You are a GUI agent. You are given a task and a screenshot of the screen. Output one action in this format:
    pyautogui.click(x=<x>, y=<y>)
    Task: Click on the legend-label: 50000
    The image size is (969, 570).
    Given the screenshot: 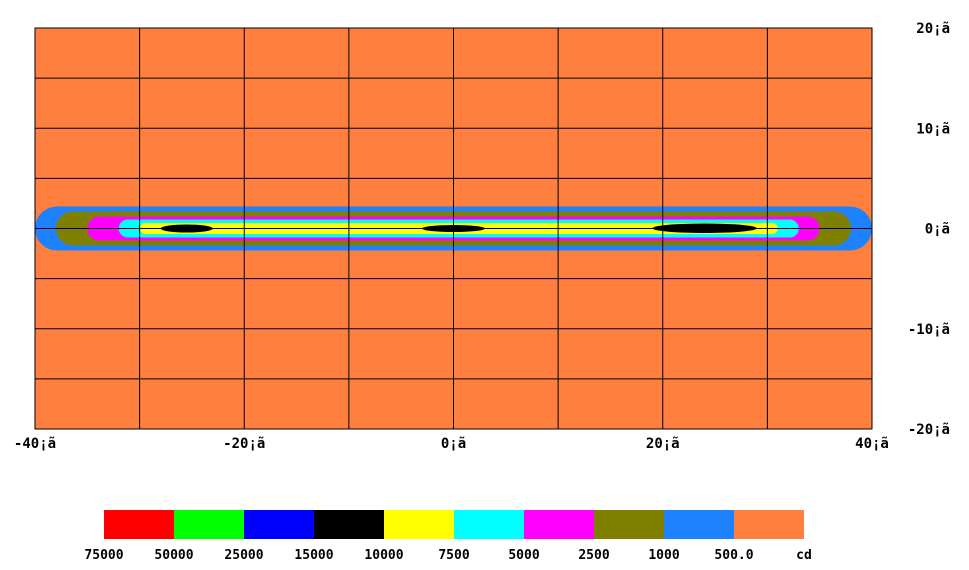 What is the action you would take?
    pyautogui.click(x=173, y=555)
    